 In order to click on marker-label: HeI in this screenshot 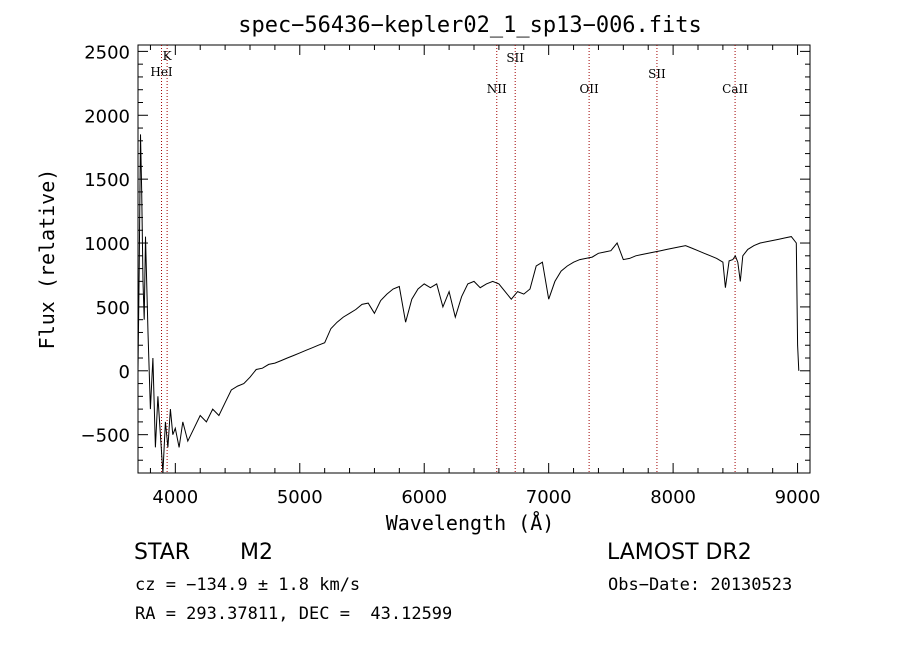, I will do `click(161, 72)`.